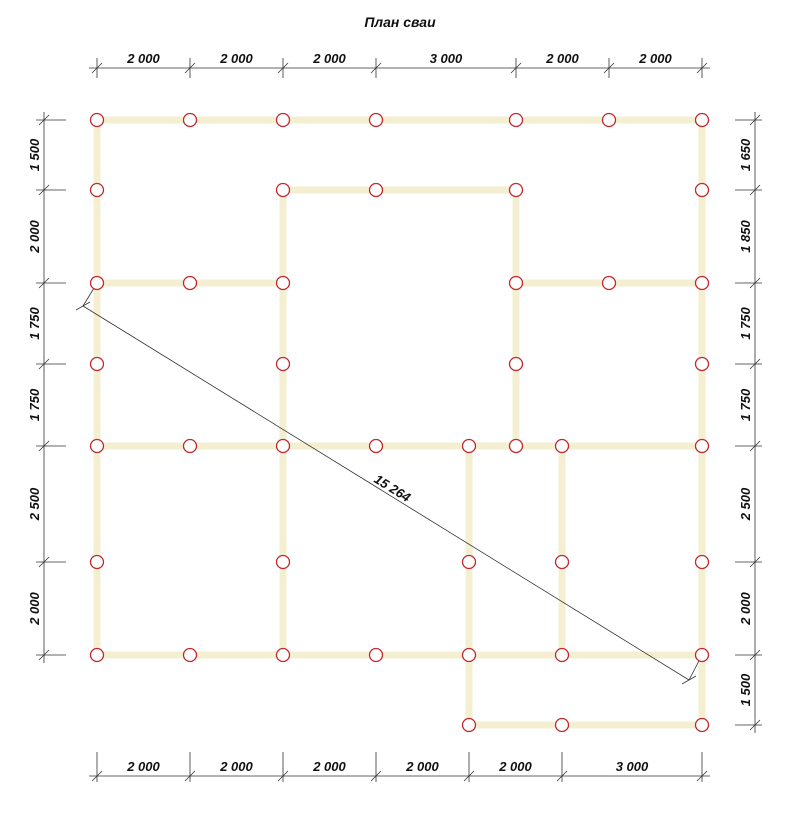 The width and height of the screenshot is (800, 823). What do you see at coordinates (400, 22) in the screenshot?
I see `drawing-title: План сваи` at bounding box center [400, 22].